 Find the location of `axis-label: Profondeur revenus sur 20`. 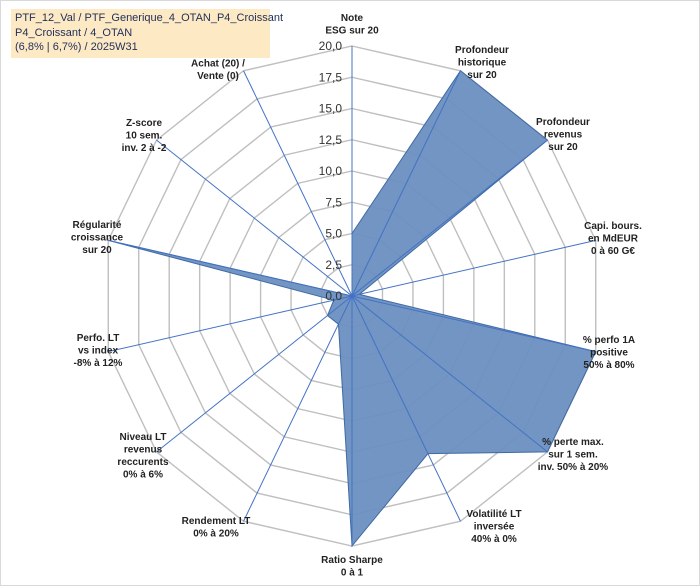

axis-label: Profondeur revenus sur 20 is located at coordinates (563, 135).